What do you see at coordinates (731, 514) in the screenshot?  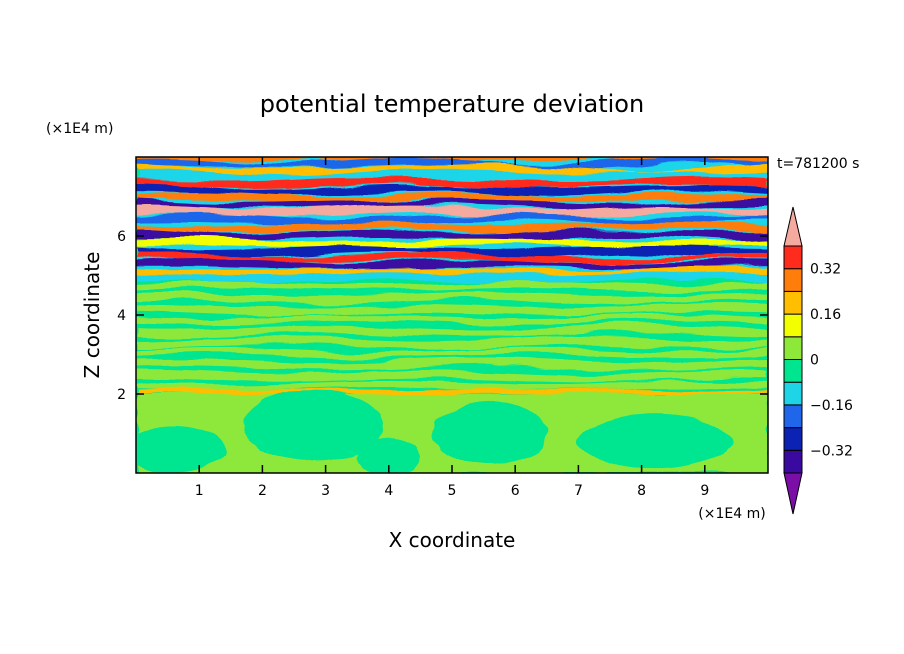 I see `x-unit-label: (×1E4 m)` at bounding box center [731, 514].